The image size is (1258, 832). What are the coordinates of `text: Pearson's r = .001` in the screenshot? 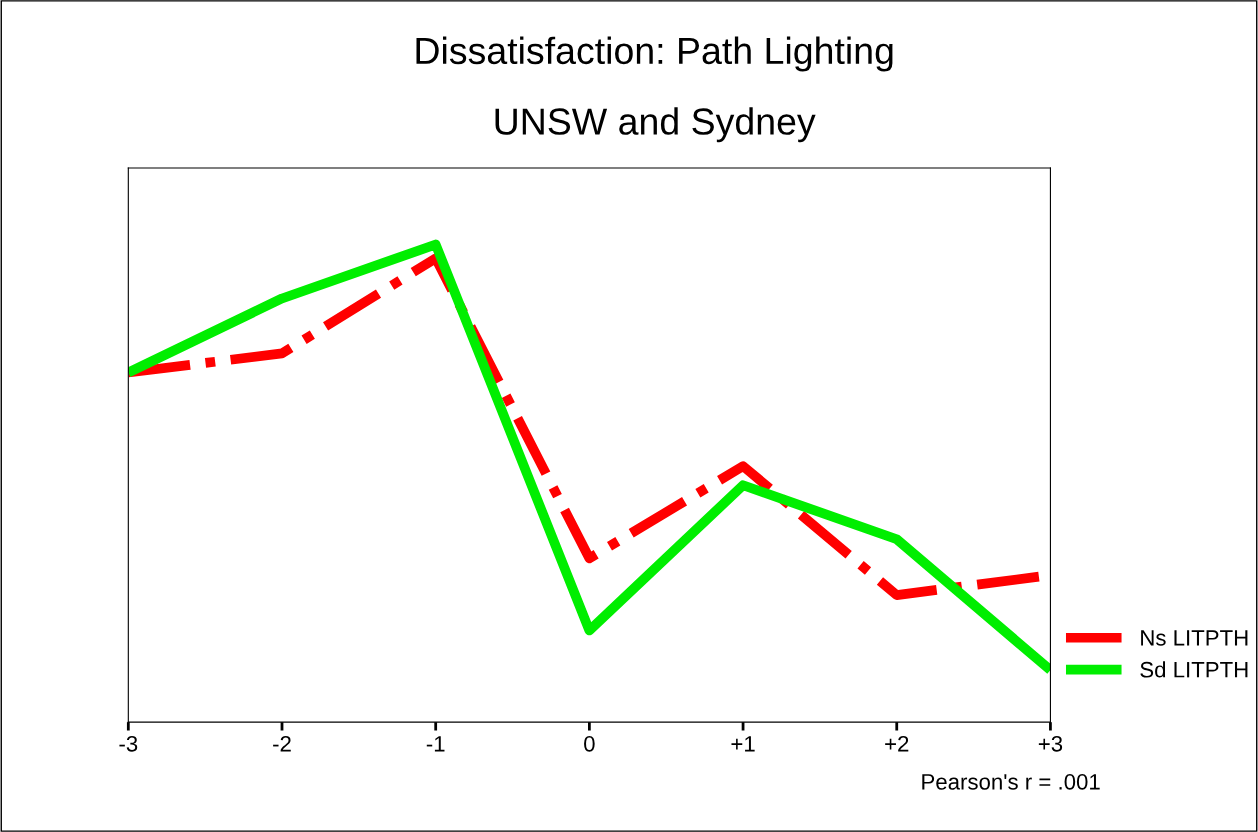 It's located at (1011, 781).